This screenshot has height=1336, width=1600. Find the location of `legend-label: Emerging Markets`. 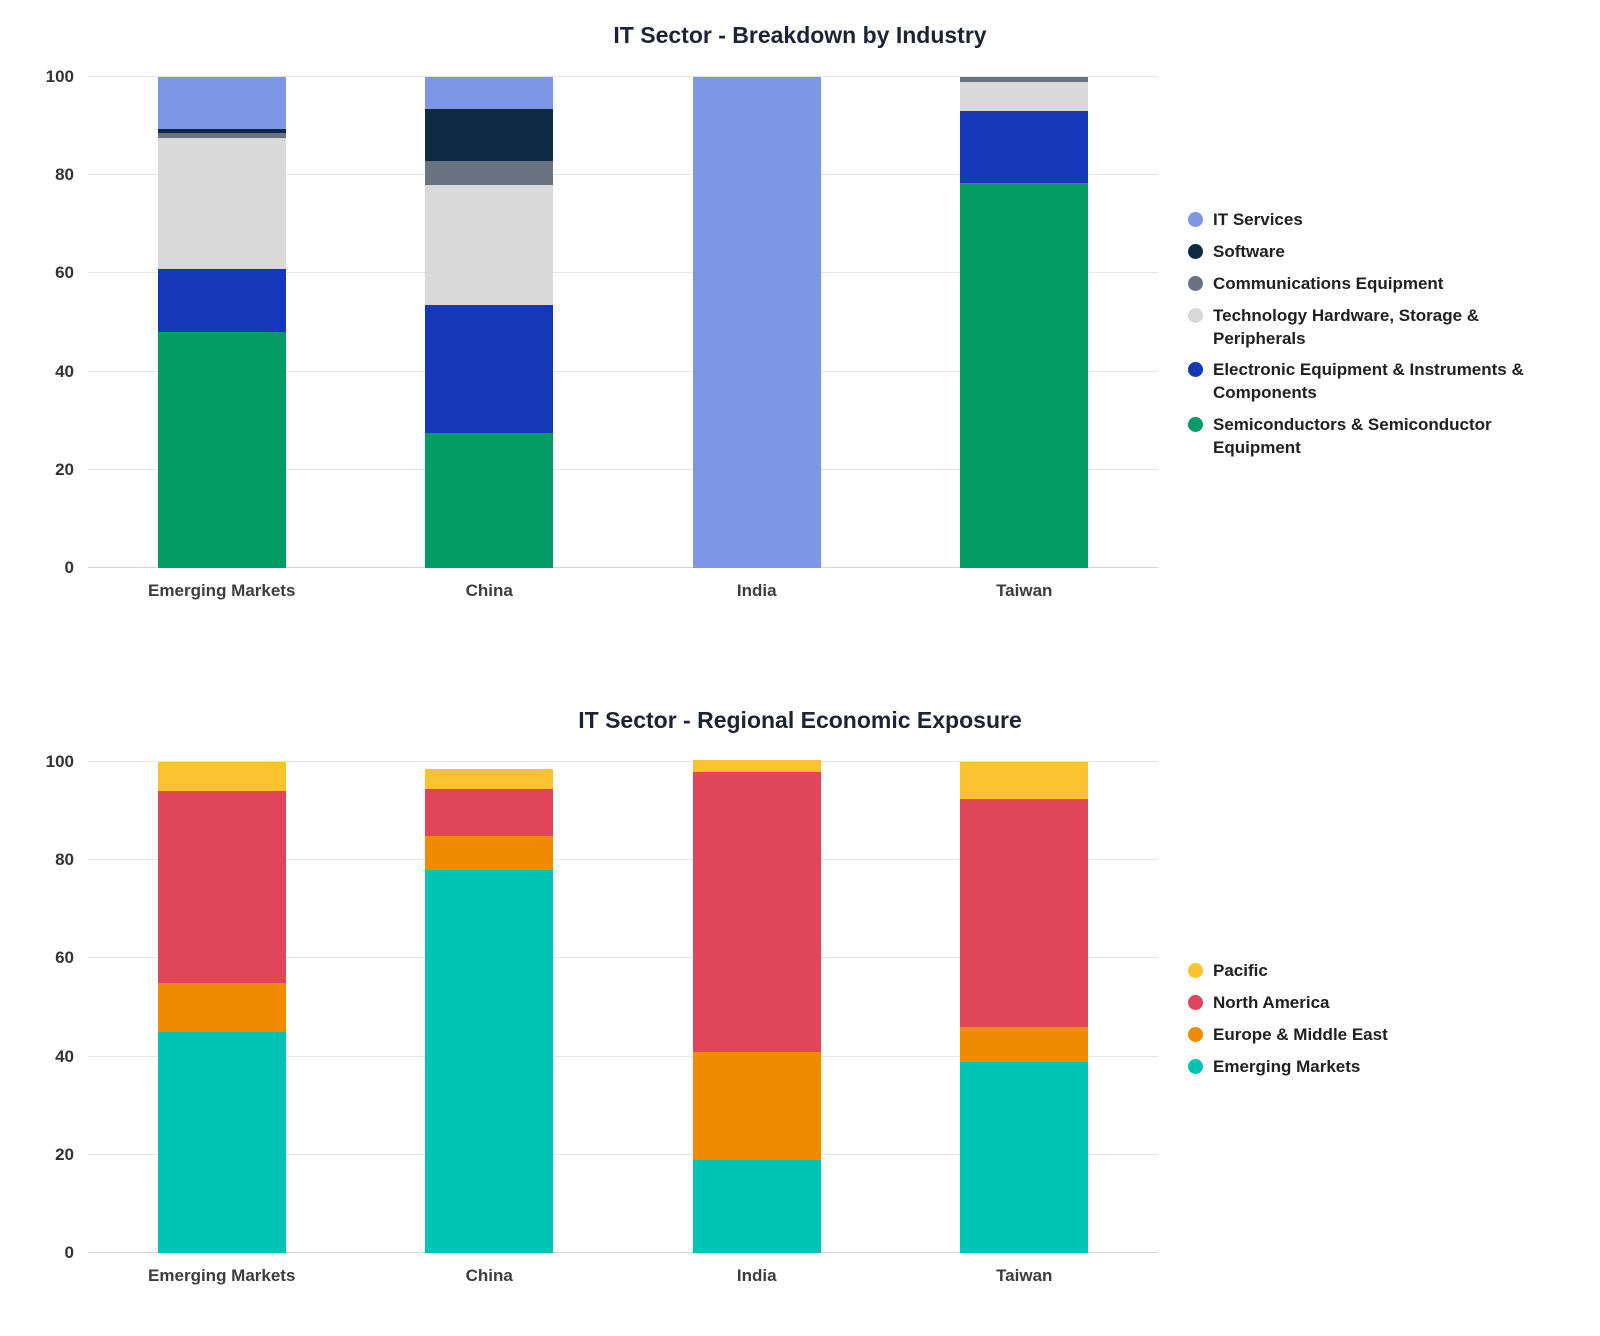

legend-label: Emerging Markets is located at coordinates (1287, 1066).